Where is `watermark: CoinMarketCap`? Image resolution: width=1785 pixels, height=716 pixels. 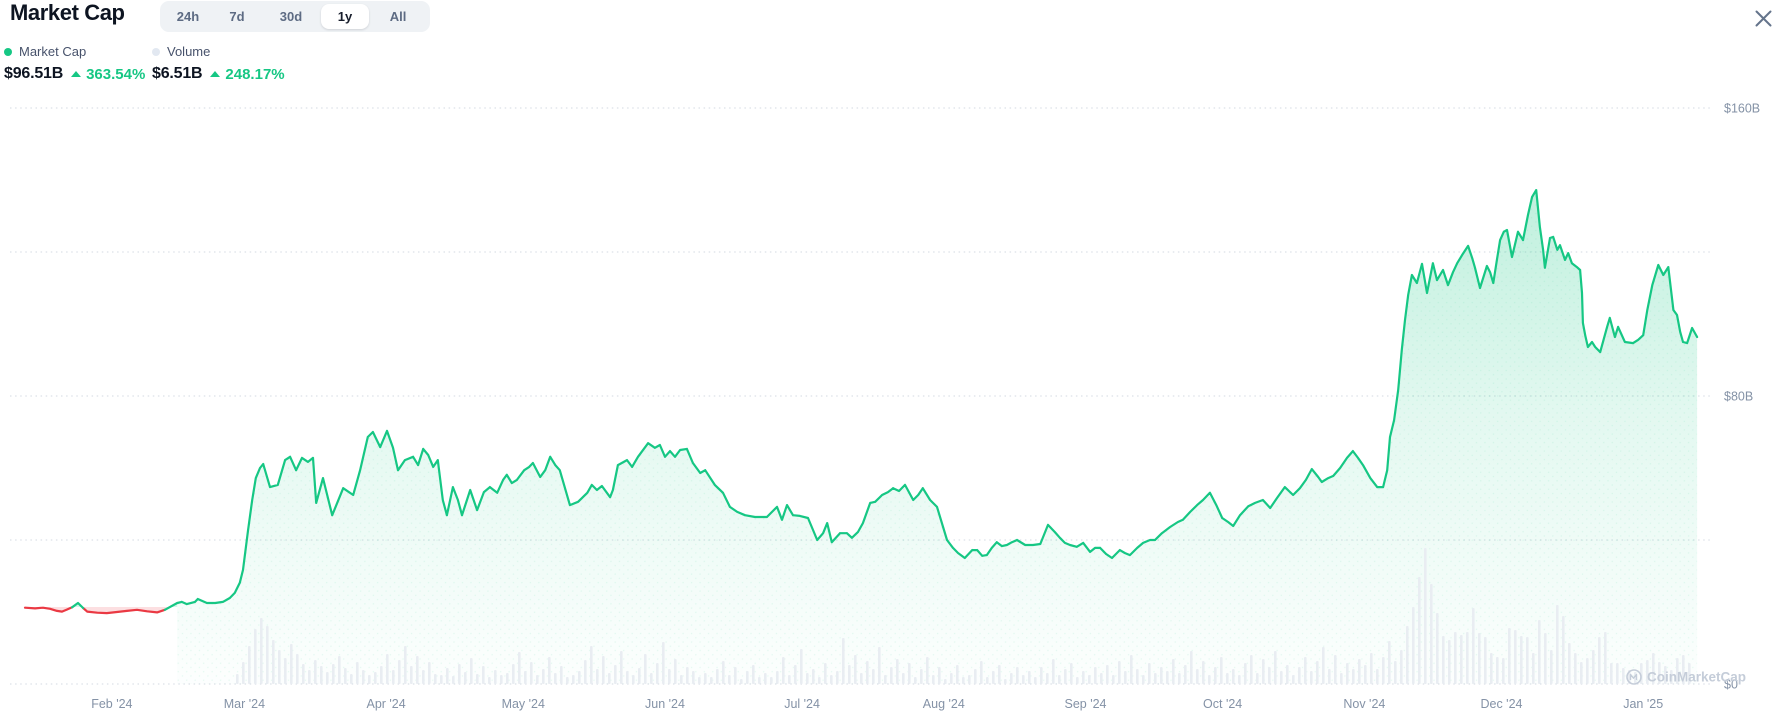
watermark: CoinMarketCap is located at coordinates (1686, 677).